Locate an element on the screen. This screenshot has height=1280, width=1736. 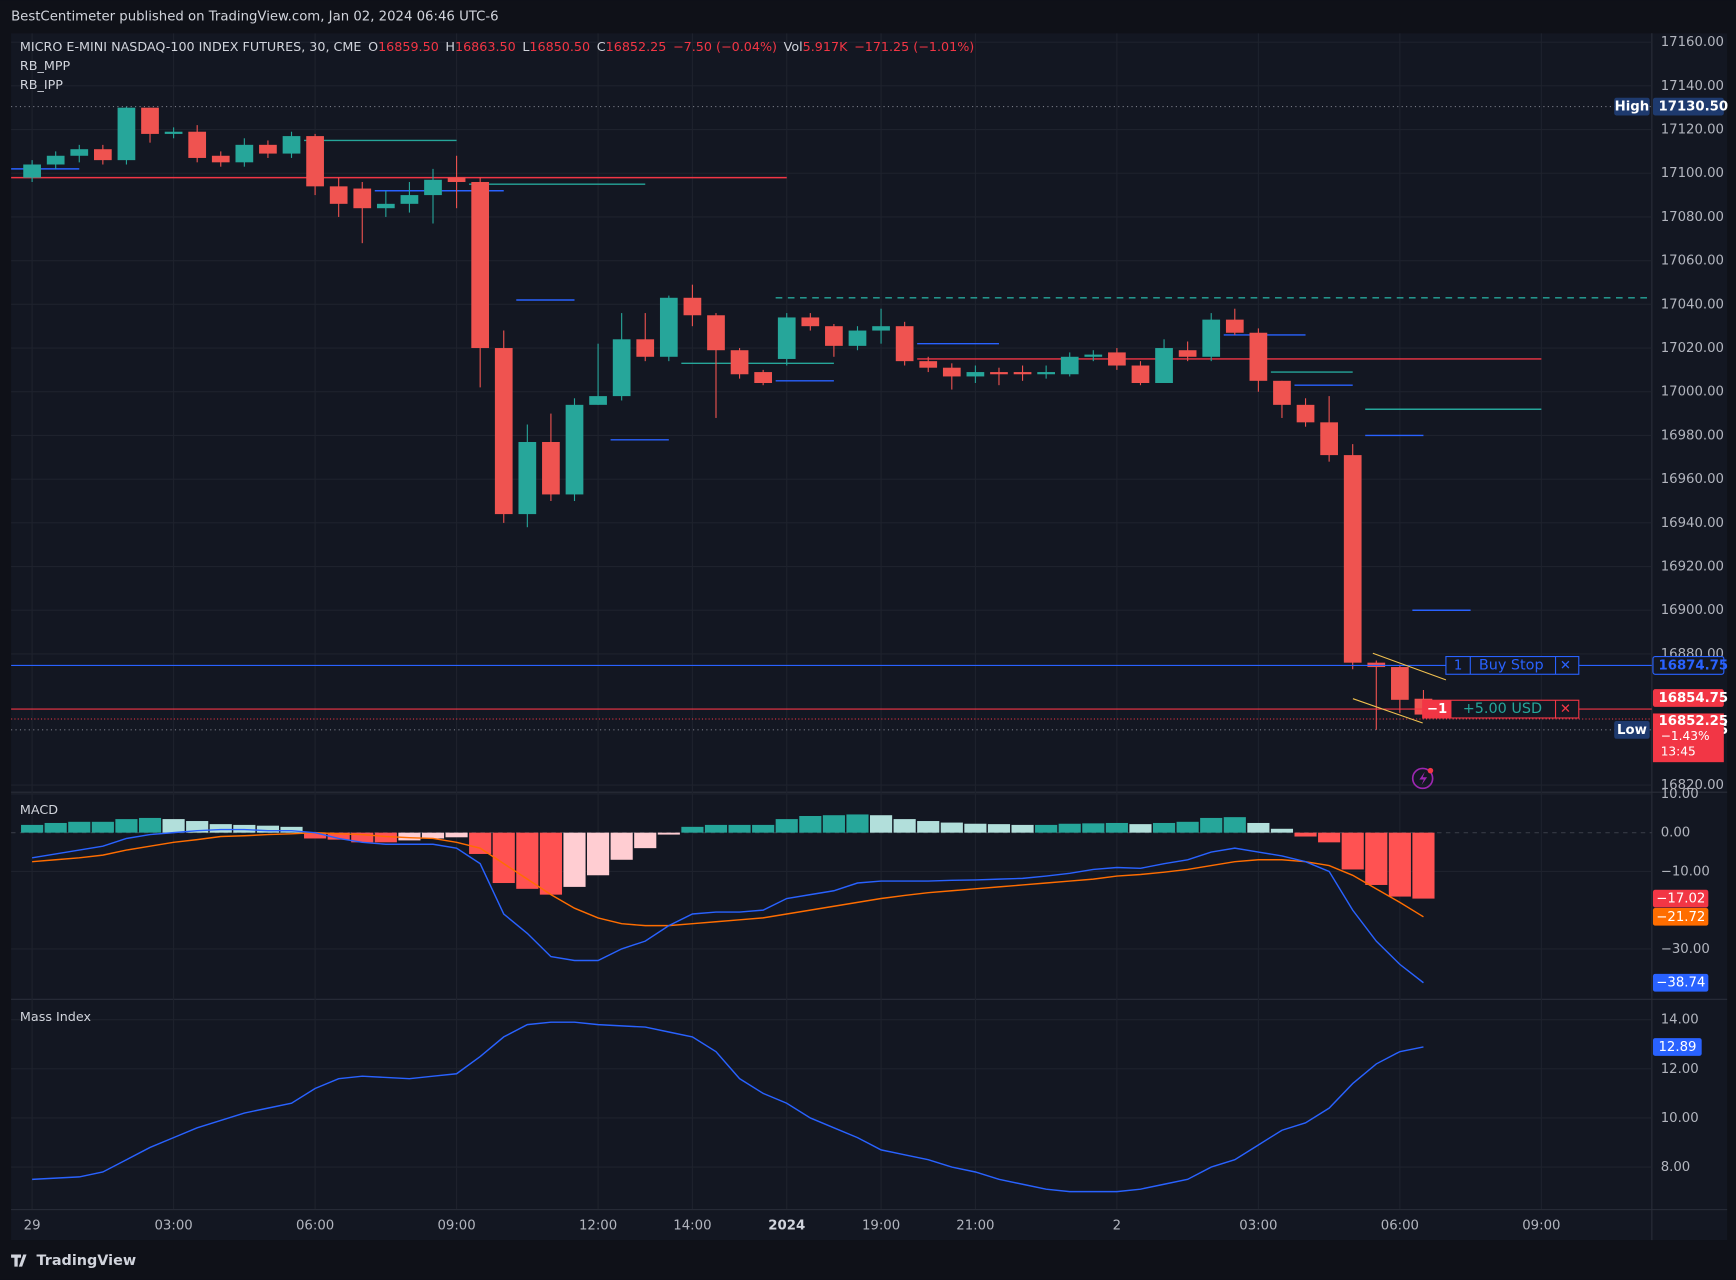
price-tag-label: 16874.75 is located at coordinates (1694, 665).